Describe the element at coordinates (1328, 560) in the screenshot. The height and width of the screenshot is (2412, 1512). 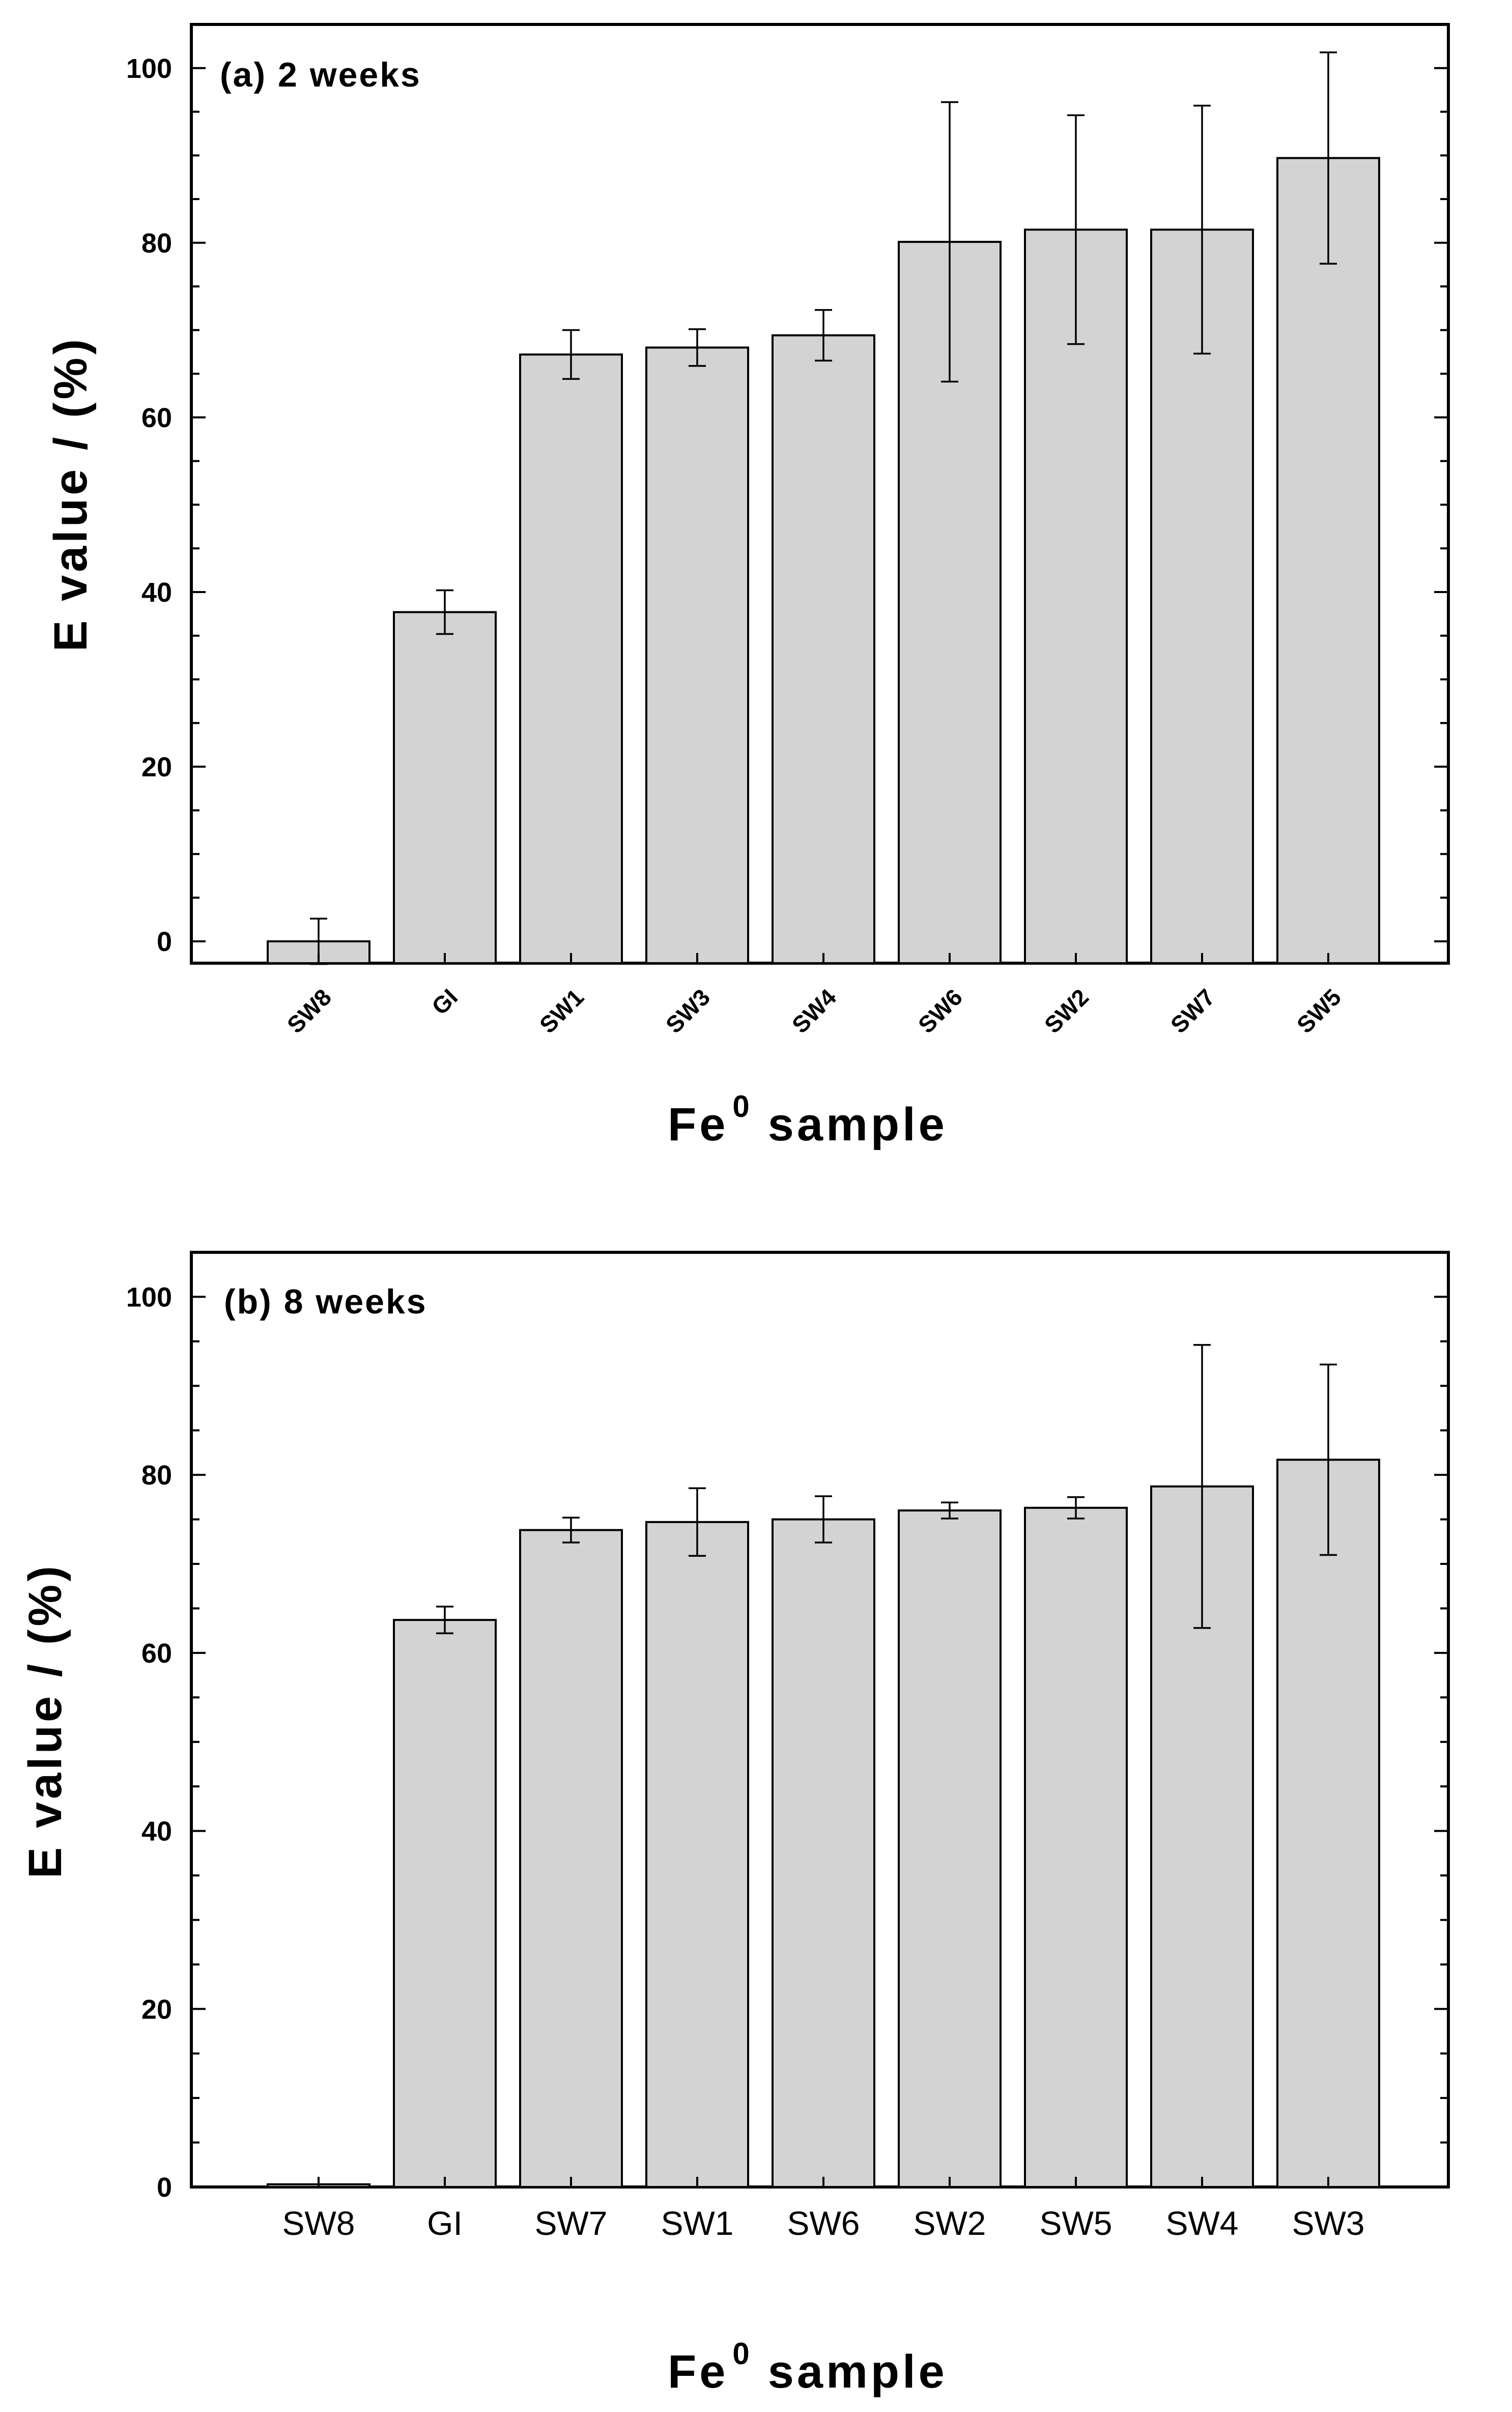
I see `panel-a-bar-sw5` at that location.